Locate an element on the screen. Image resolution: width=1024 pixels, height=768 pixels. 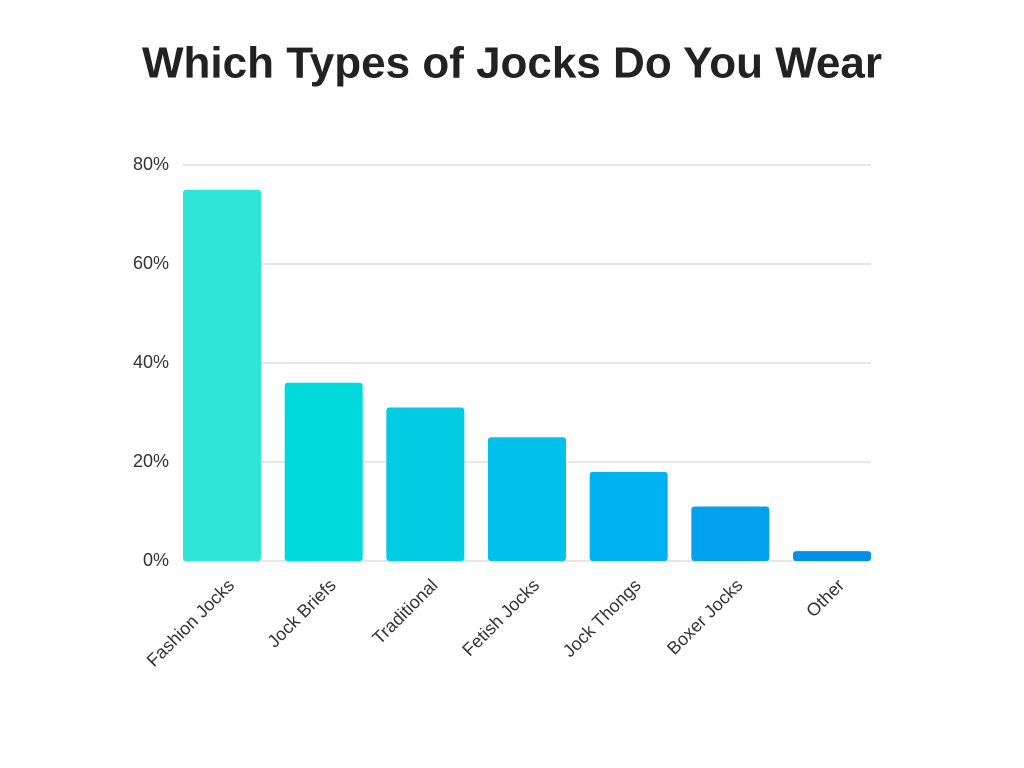
x-tick-label: Fetish Jocks is located at coordinates (500, 617).